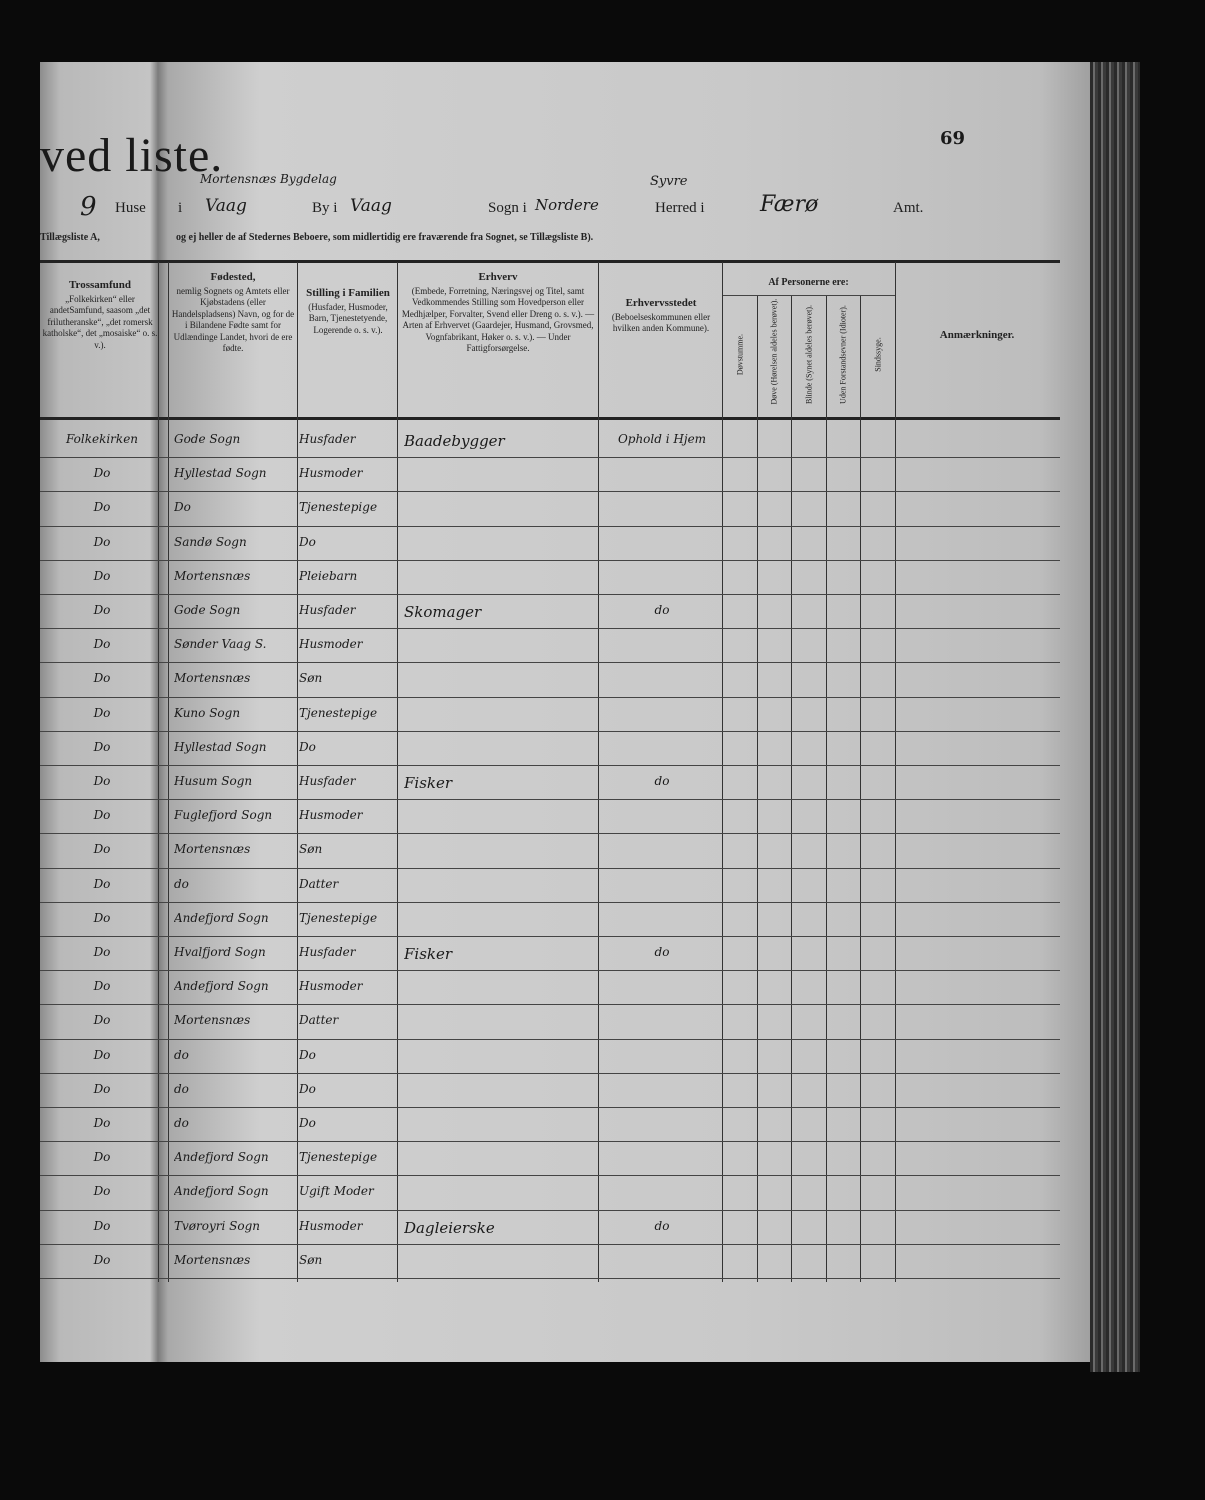  Describe the element at coordinates (311, 849) in the screenshot. I see `cell-stilling: Søn` at that location.